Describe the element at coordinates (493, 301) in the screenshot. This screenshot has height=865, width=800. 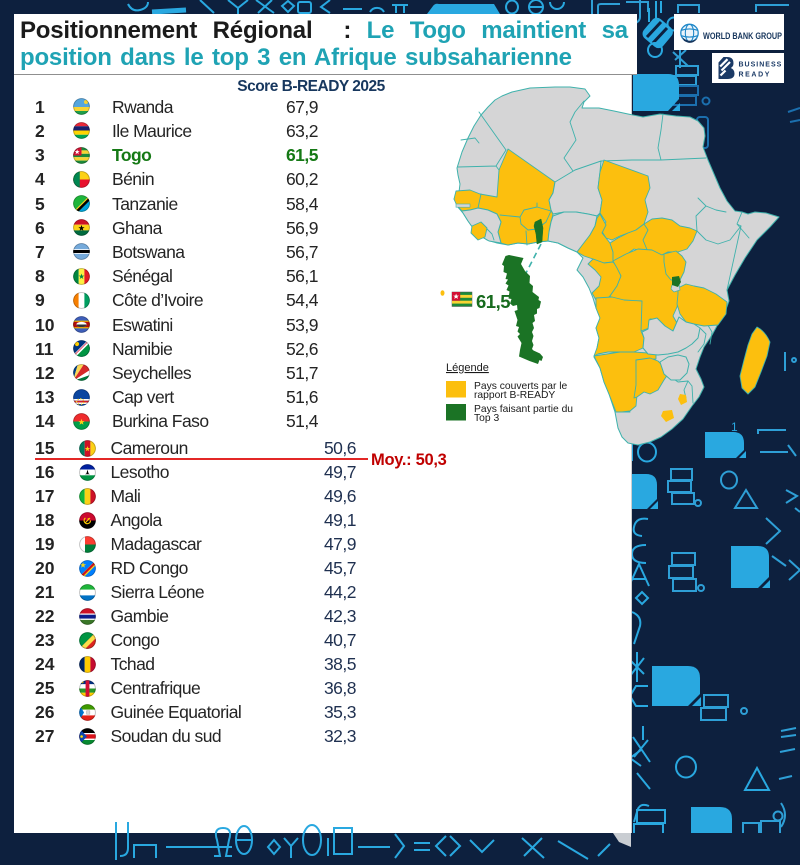
I see `svg-text: 61,5` at that location.